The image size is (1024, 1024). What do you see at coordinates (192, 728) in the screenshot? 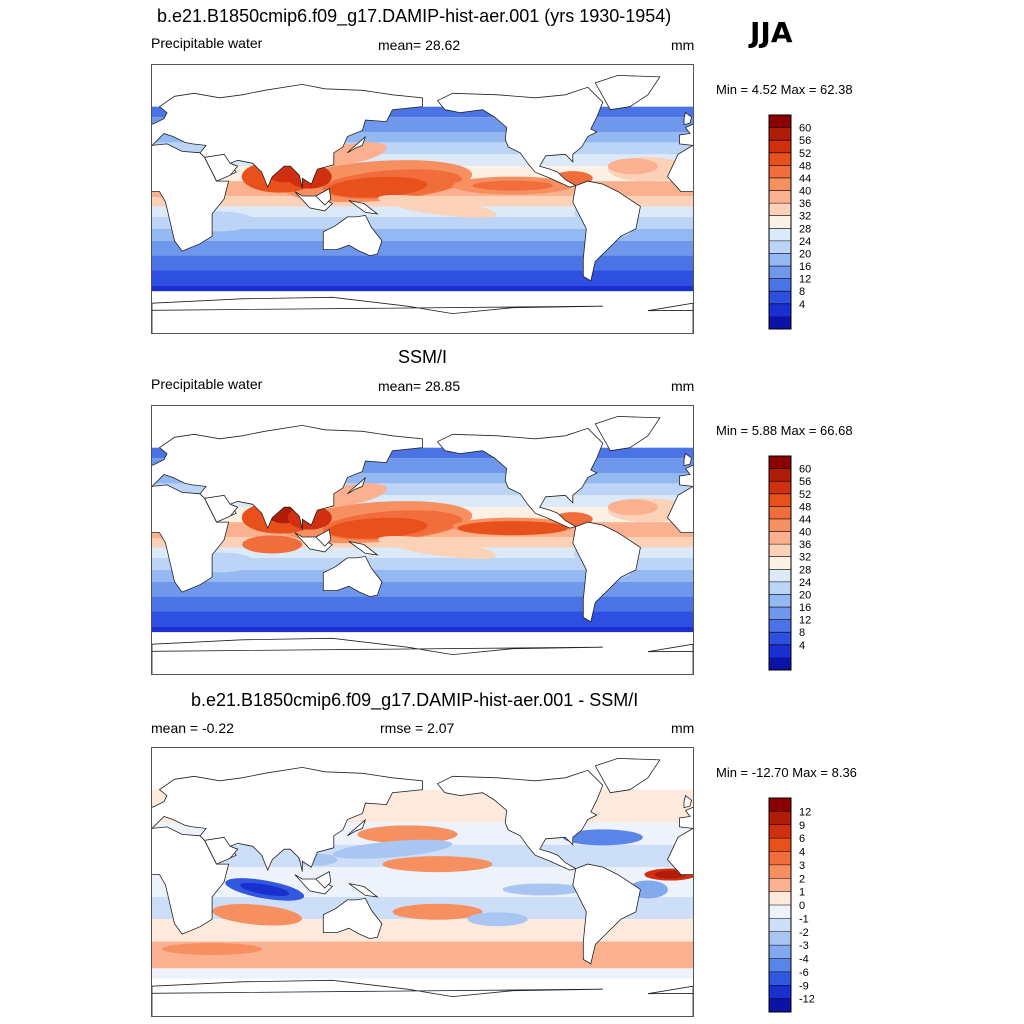
I see `panel-3-mean: mean = -0.22` at bounding box center [192, 728].